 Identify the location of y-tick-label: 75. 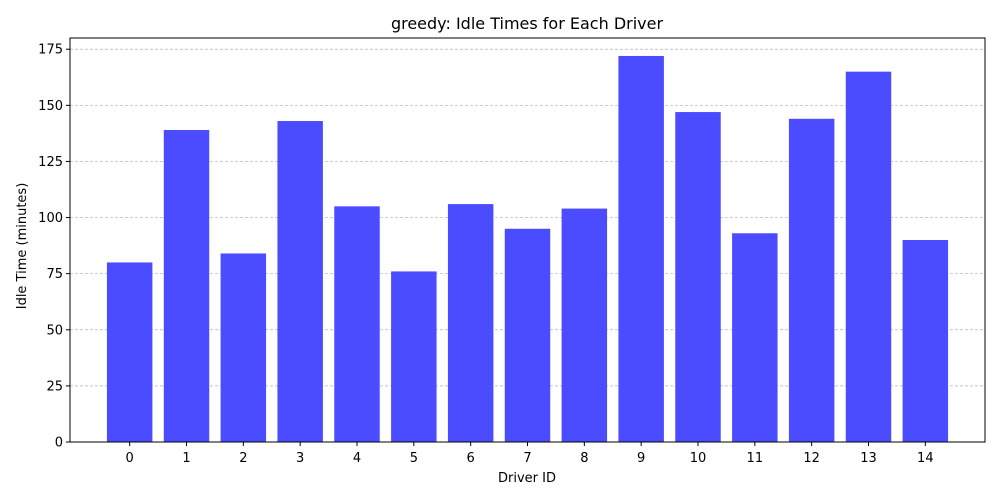
(54, 274).